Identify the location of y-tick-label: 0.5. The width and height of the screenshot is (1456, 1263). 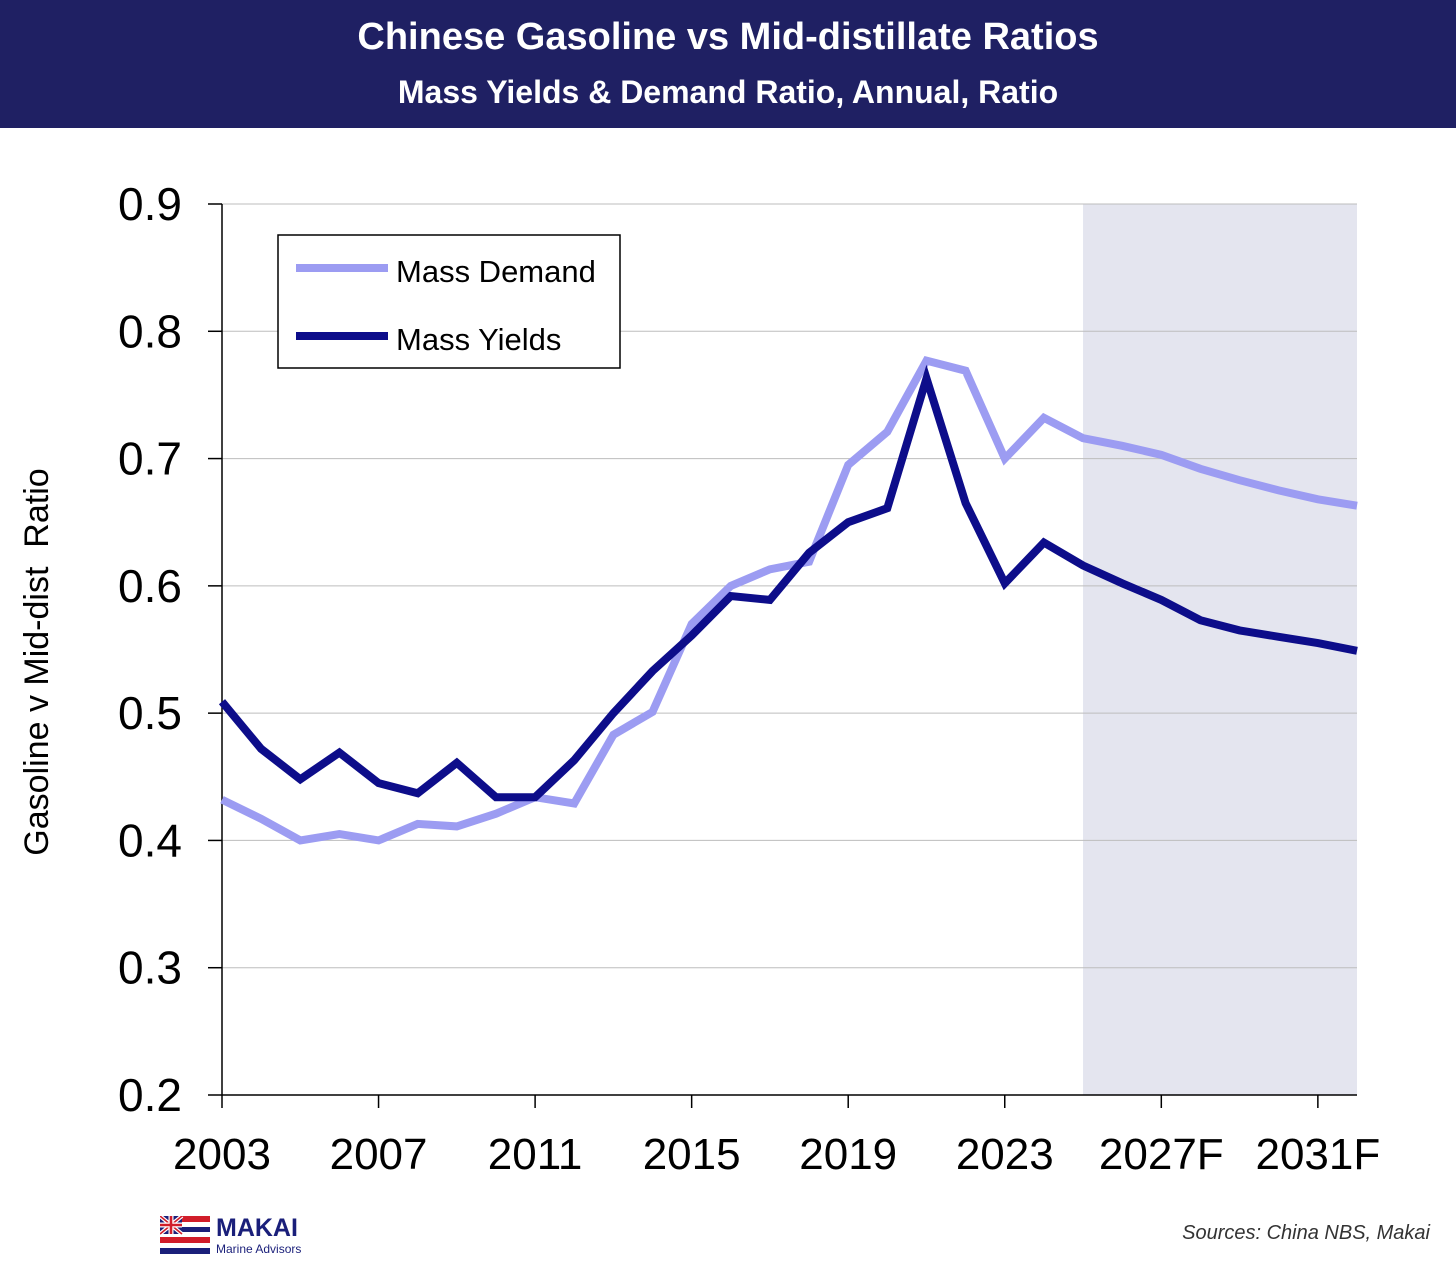
(150, 713).